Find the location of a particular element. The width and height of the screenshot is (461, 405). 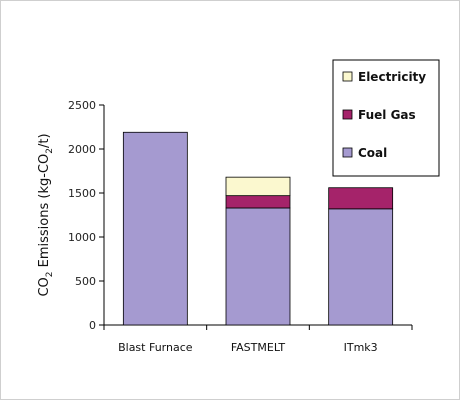

legend-label-fuel-gas: Fuel Gas is located at coordinates (387, 115).